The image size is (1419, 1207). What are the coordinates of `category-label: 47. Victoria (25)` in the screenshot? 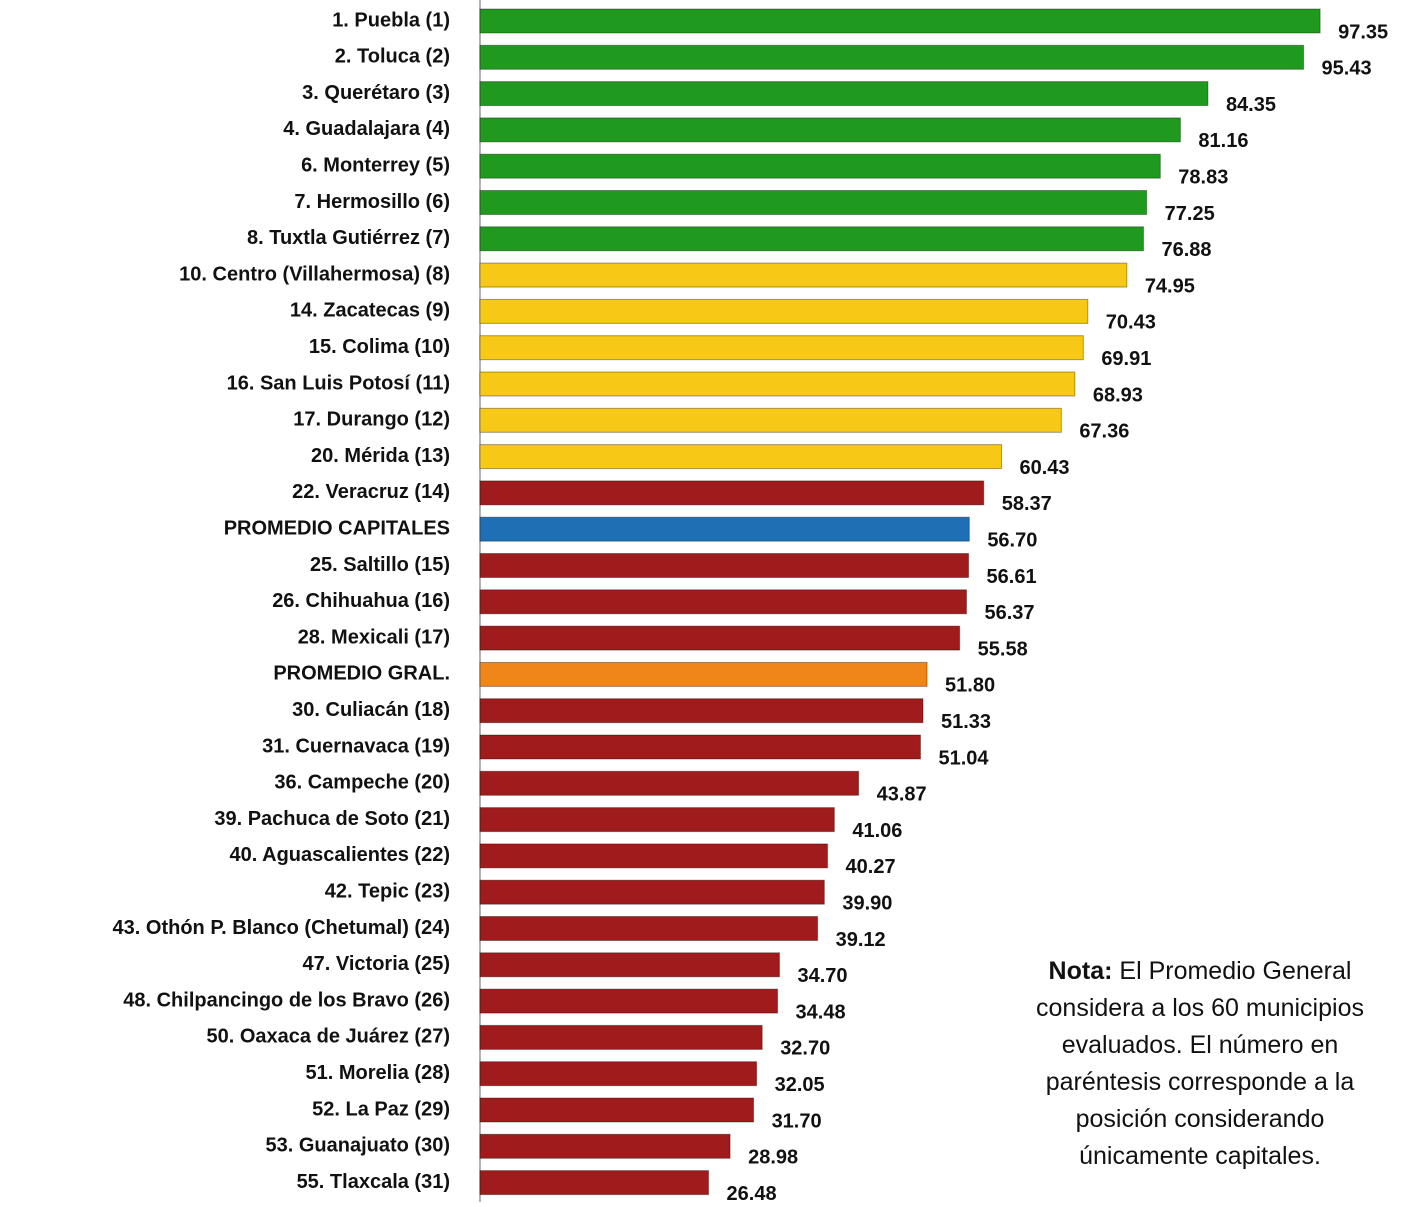 It's located at (376, 964).